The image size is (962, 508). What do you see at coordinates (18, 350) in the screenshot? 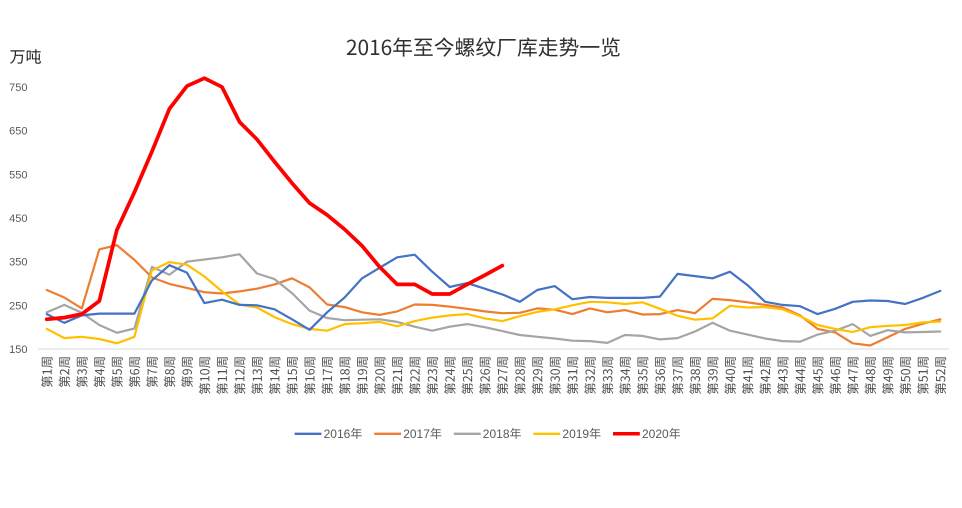
I see `svg-text: 150` at bounding box center [18, 350].